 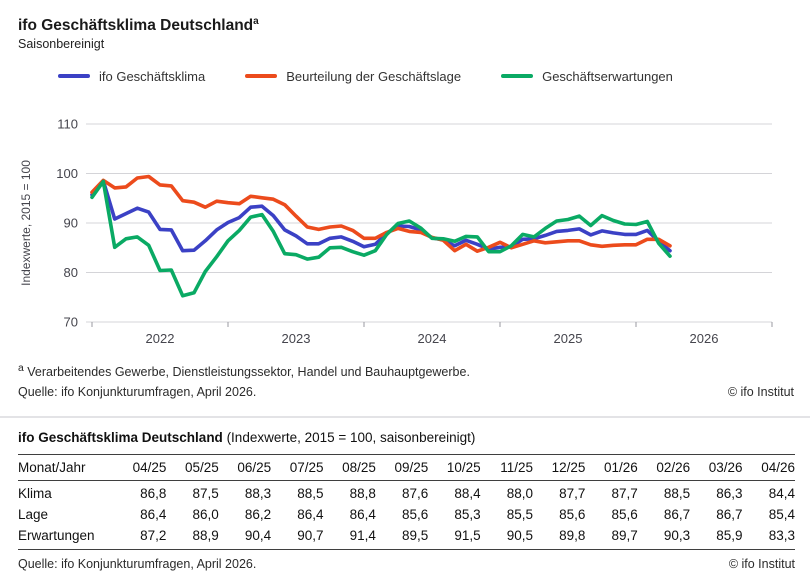 What do you see at coordinates (620, 468) in the screenshot?
I see `month-column-header: 01/26` at bounding box center [620, 468].